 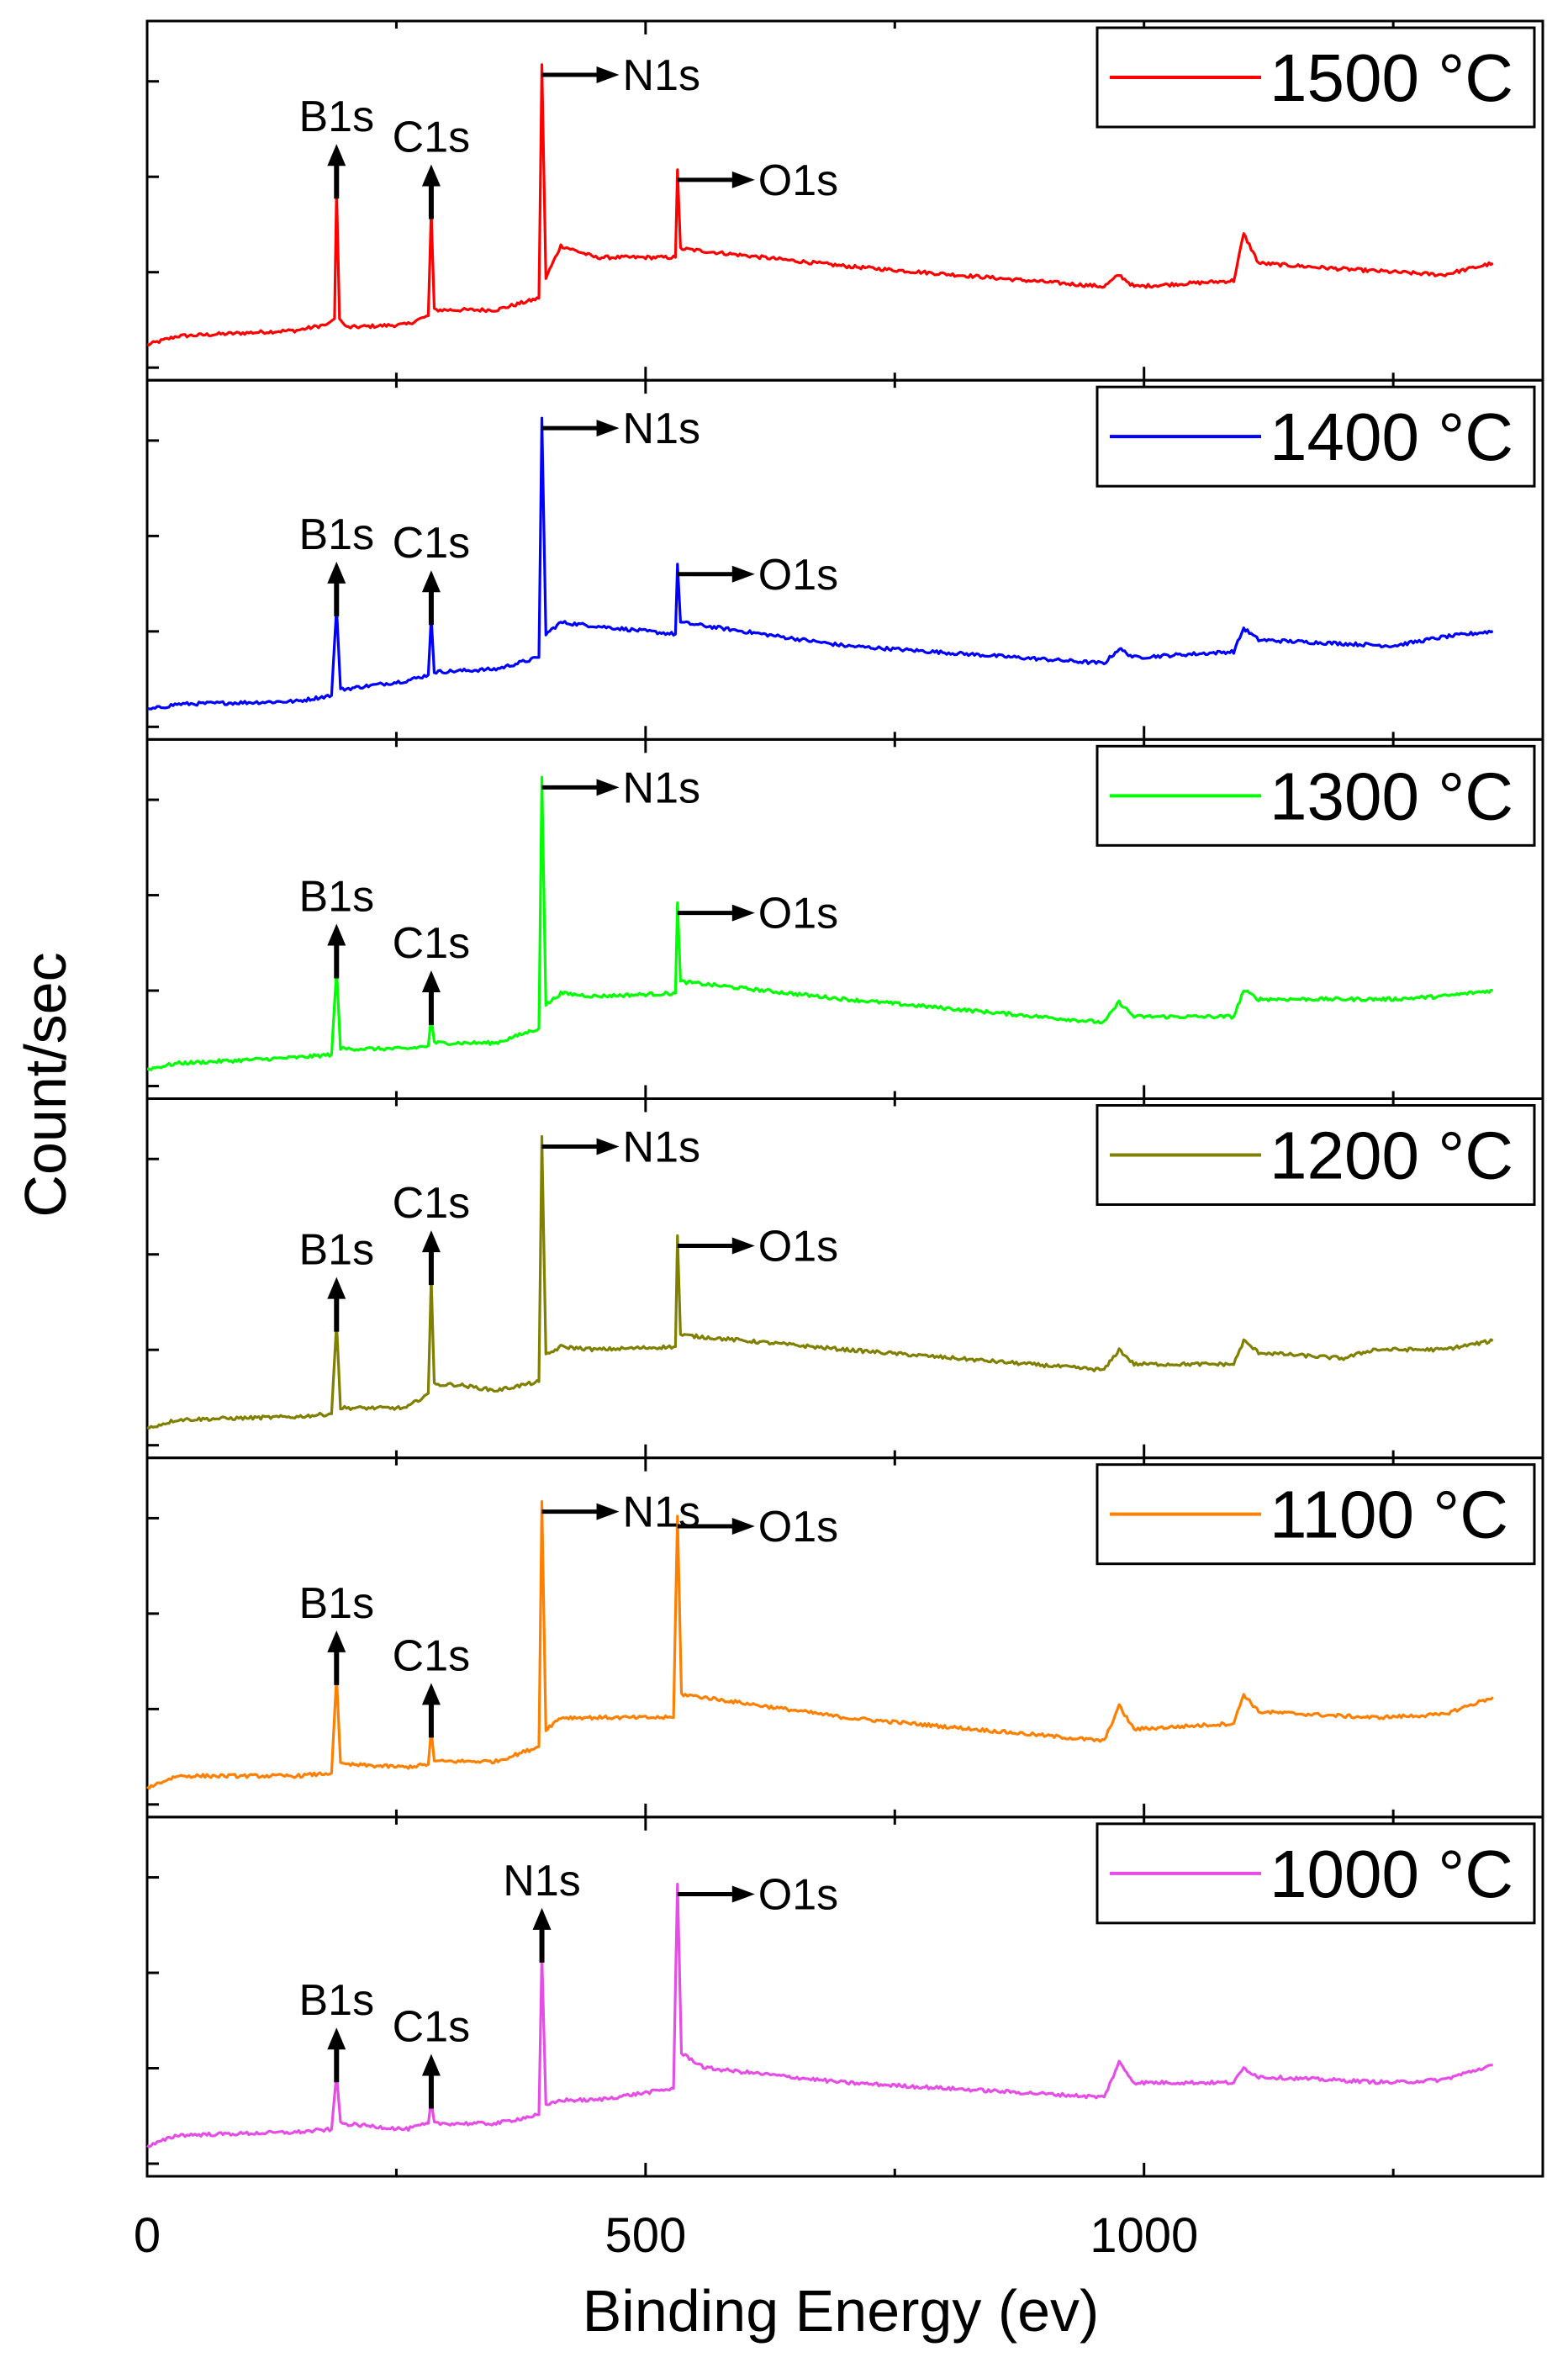 What do you see at coordinates (645, 2235) in the screenshot?
I see `x-tick-label: 500` at bounding box center [645, 2235].